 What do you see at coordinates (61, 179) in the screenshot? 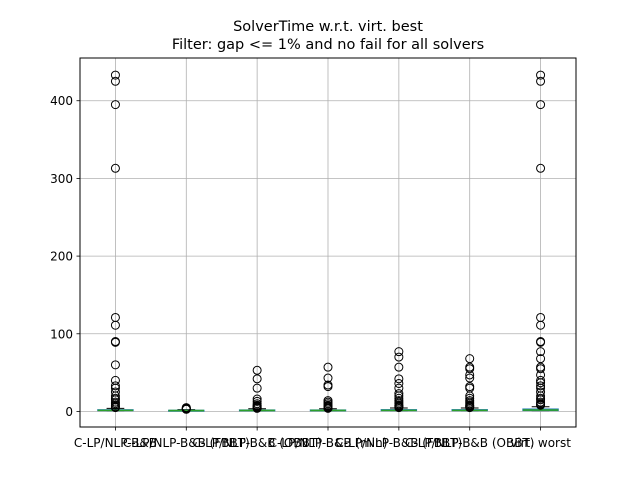
I see `y-tick-label: 300` at bounding box center [61, 179].